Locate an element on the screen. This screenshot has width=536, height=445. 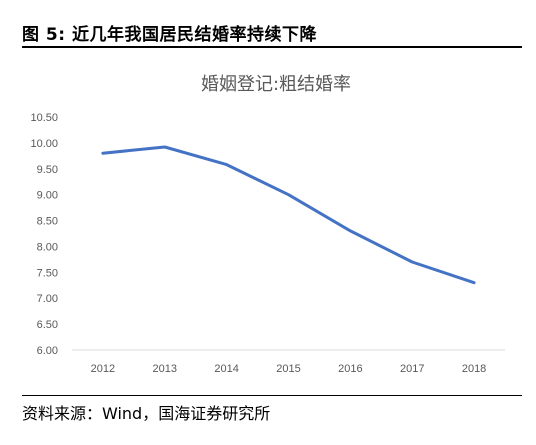
x-tick-label: 2016 is located at coordinates (350, 369).